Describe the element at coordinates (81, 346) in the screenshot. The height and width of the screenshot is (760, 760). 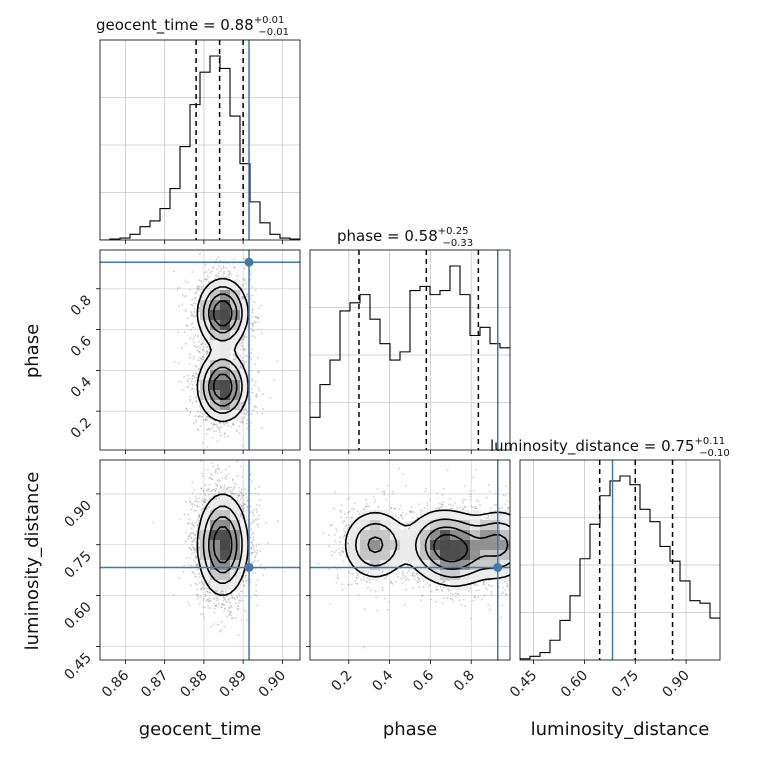
I see `y-tick-label: 0.6` at that location.